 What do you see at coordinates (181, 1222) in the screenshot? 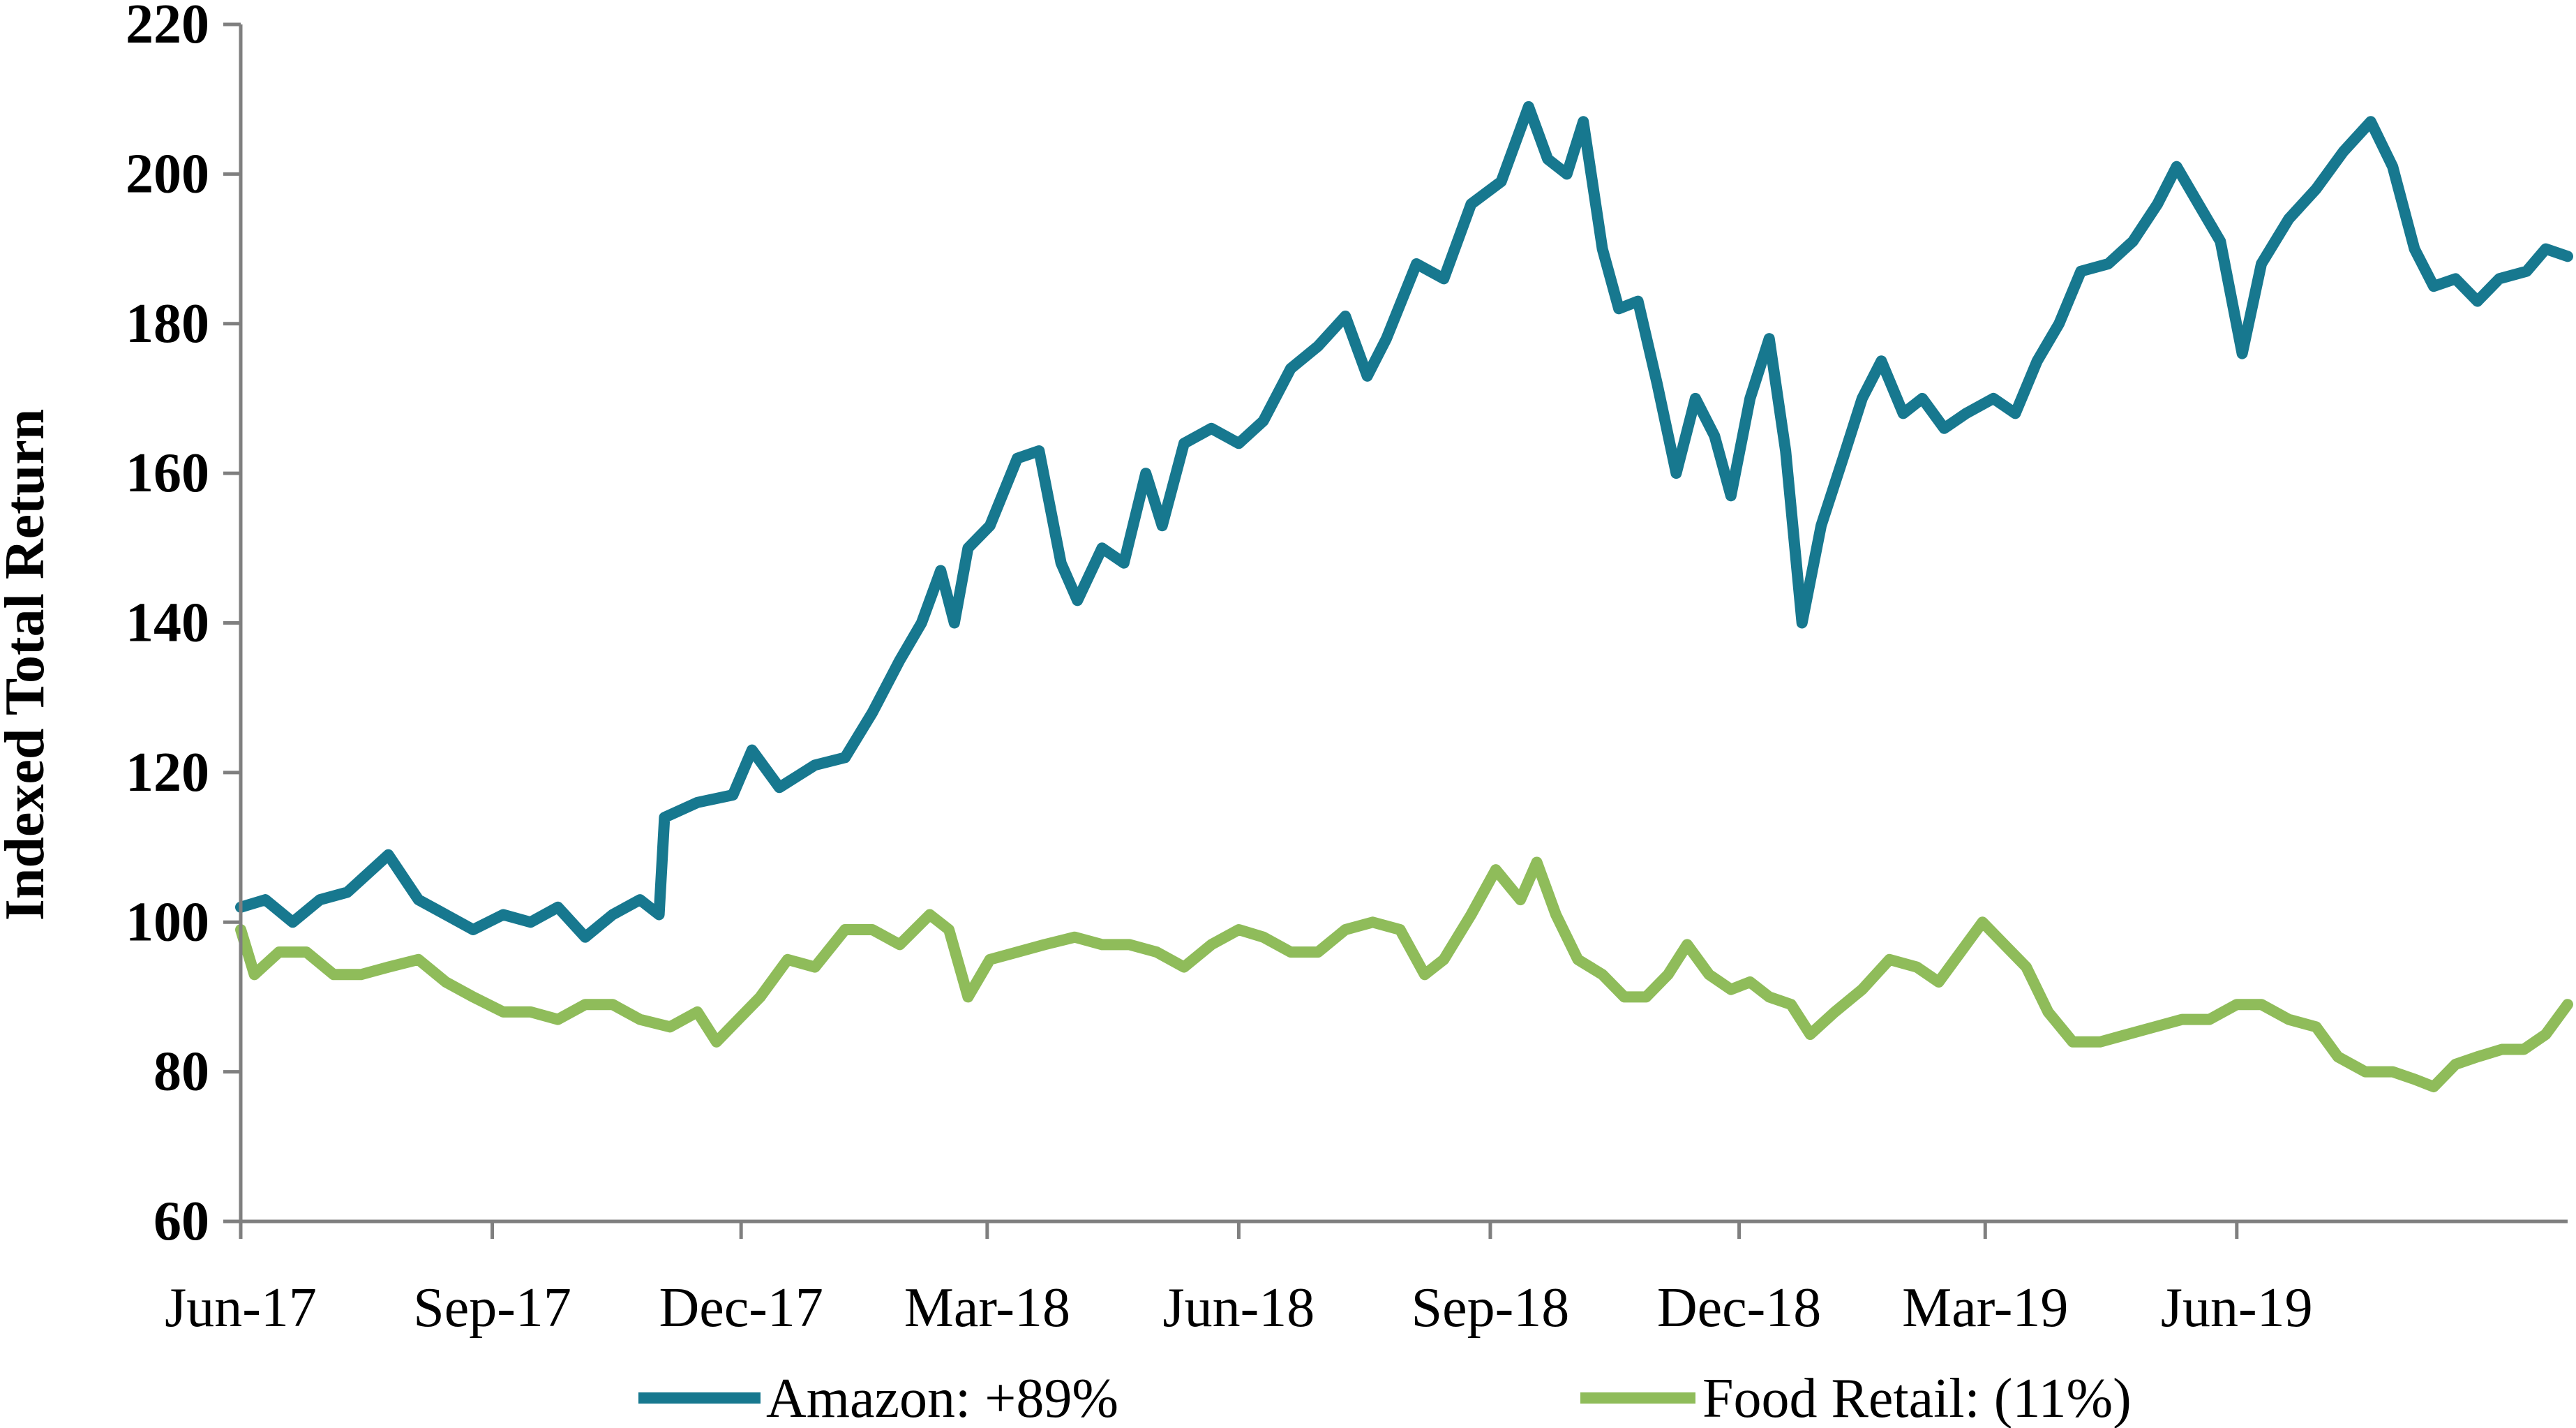
I see `y-tick-label: 60` at bounding box center [181, 1222].